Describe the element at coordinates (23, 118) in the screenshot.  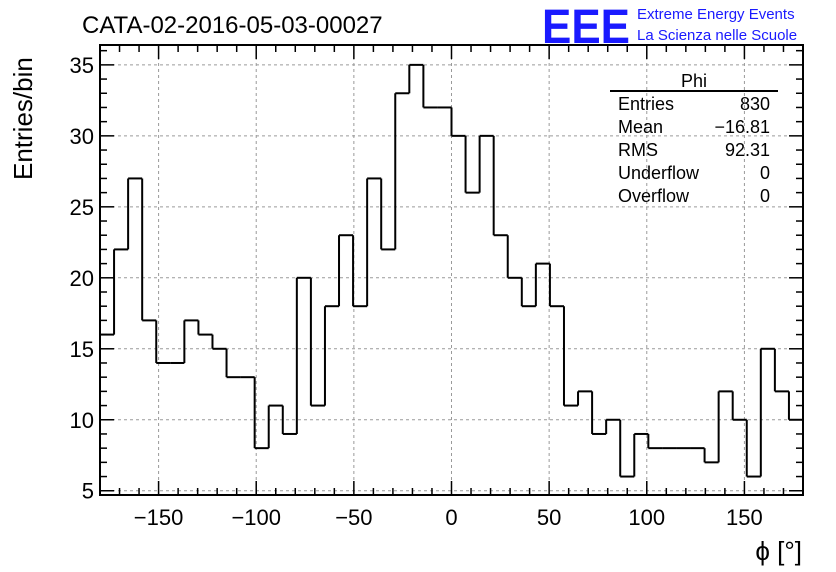
I see `y-axis-title: Entries/bin` at that location.